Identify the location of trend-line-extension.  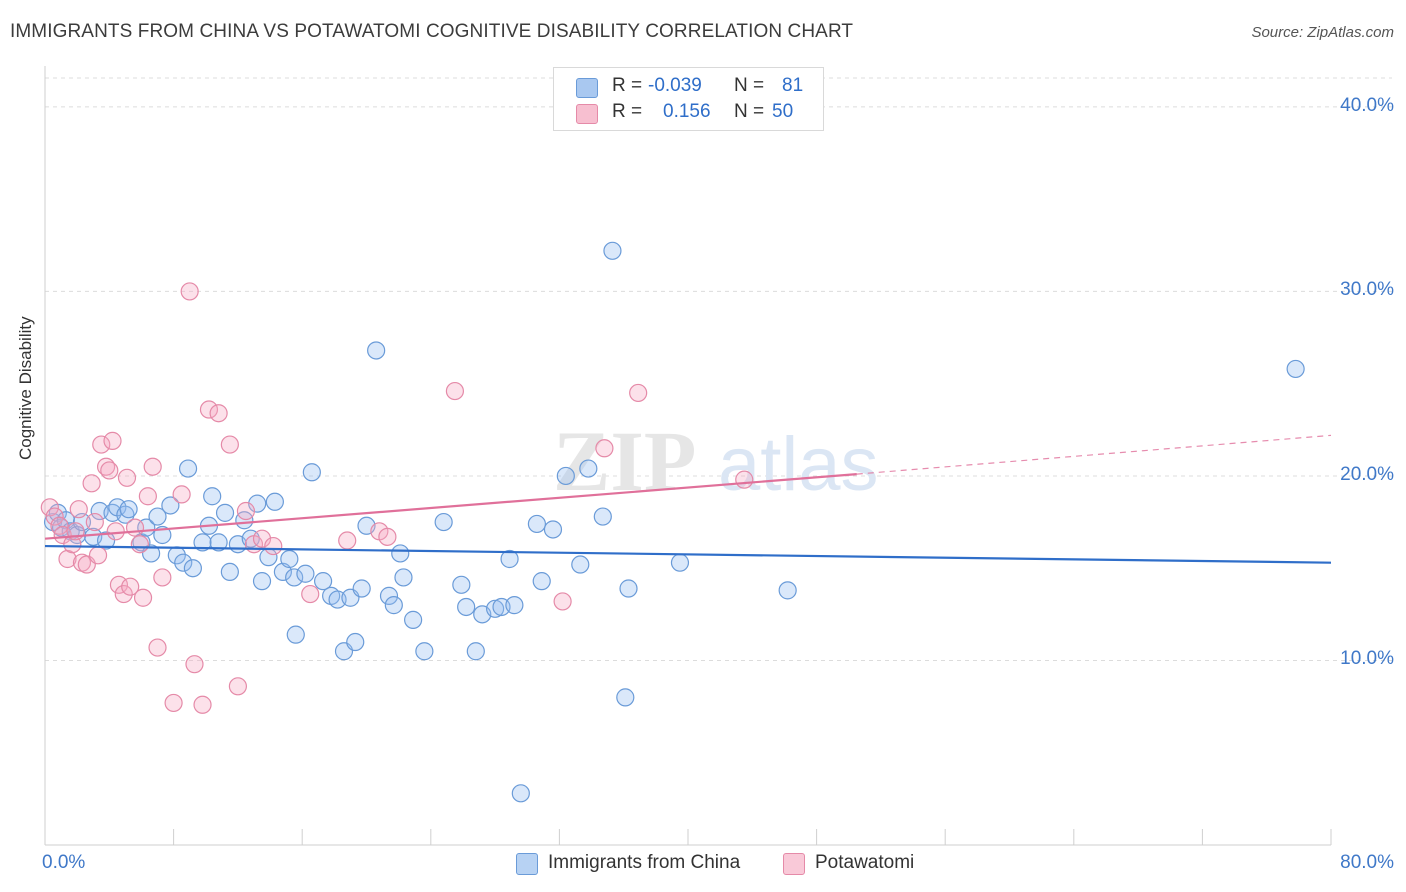
(1094, 454).